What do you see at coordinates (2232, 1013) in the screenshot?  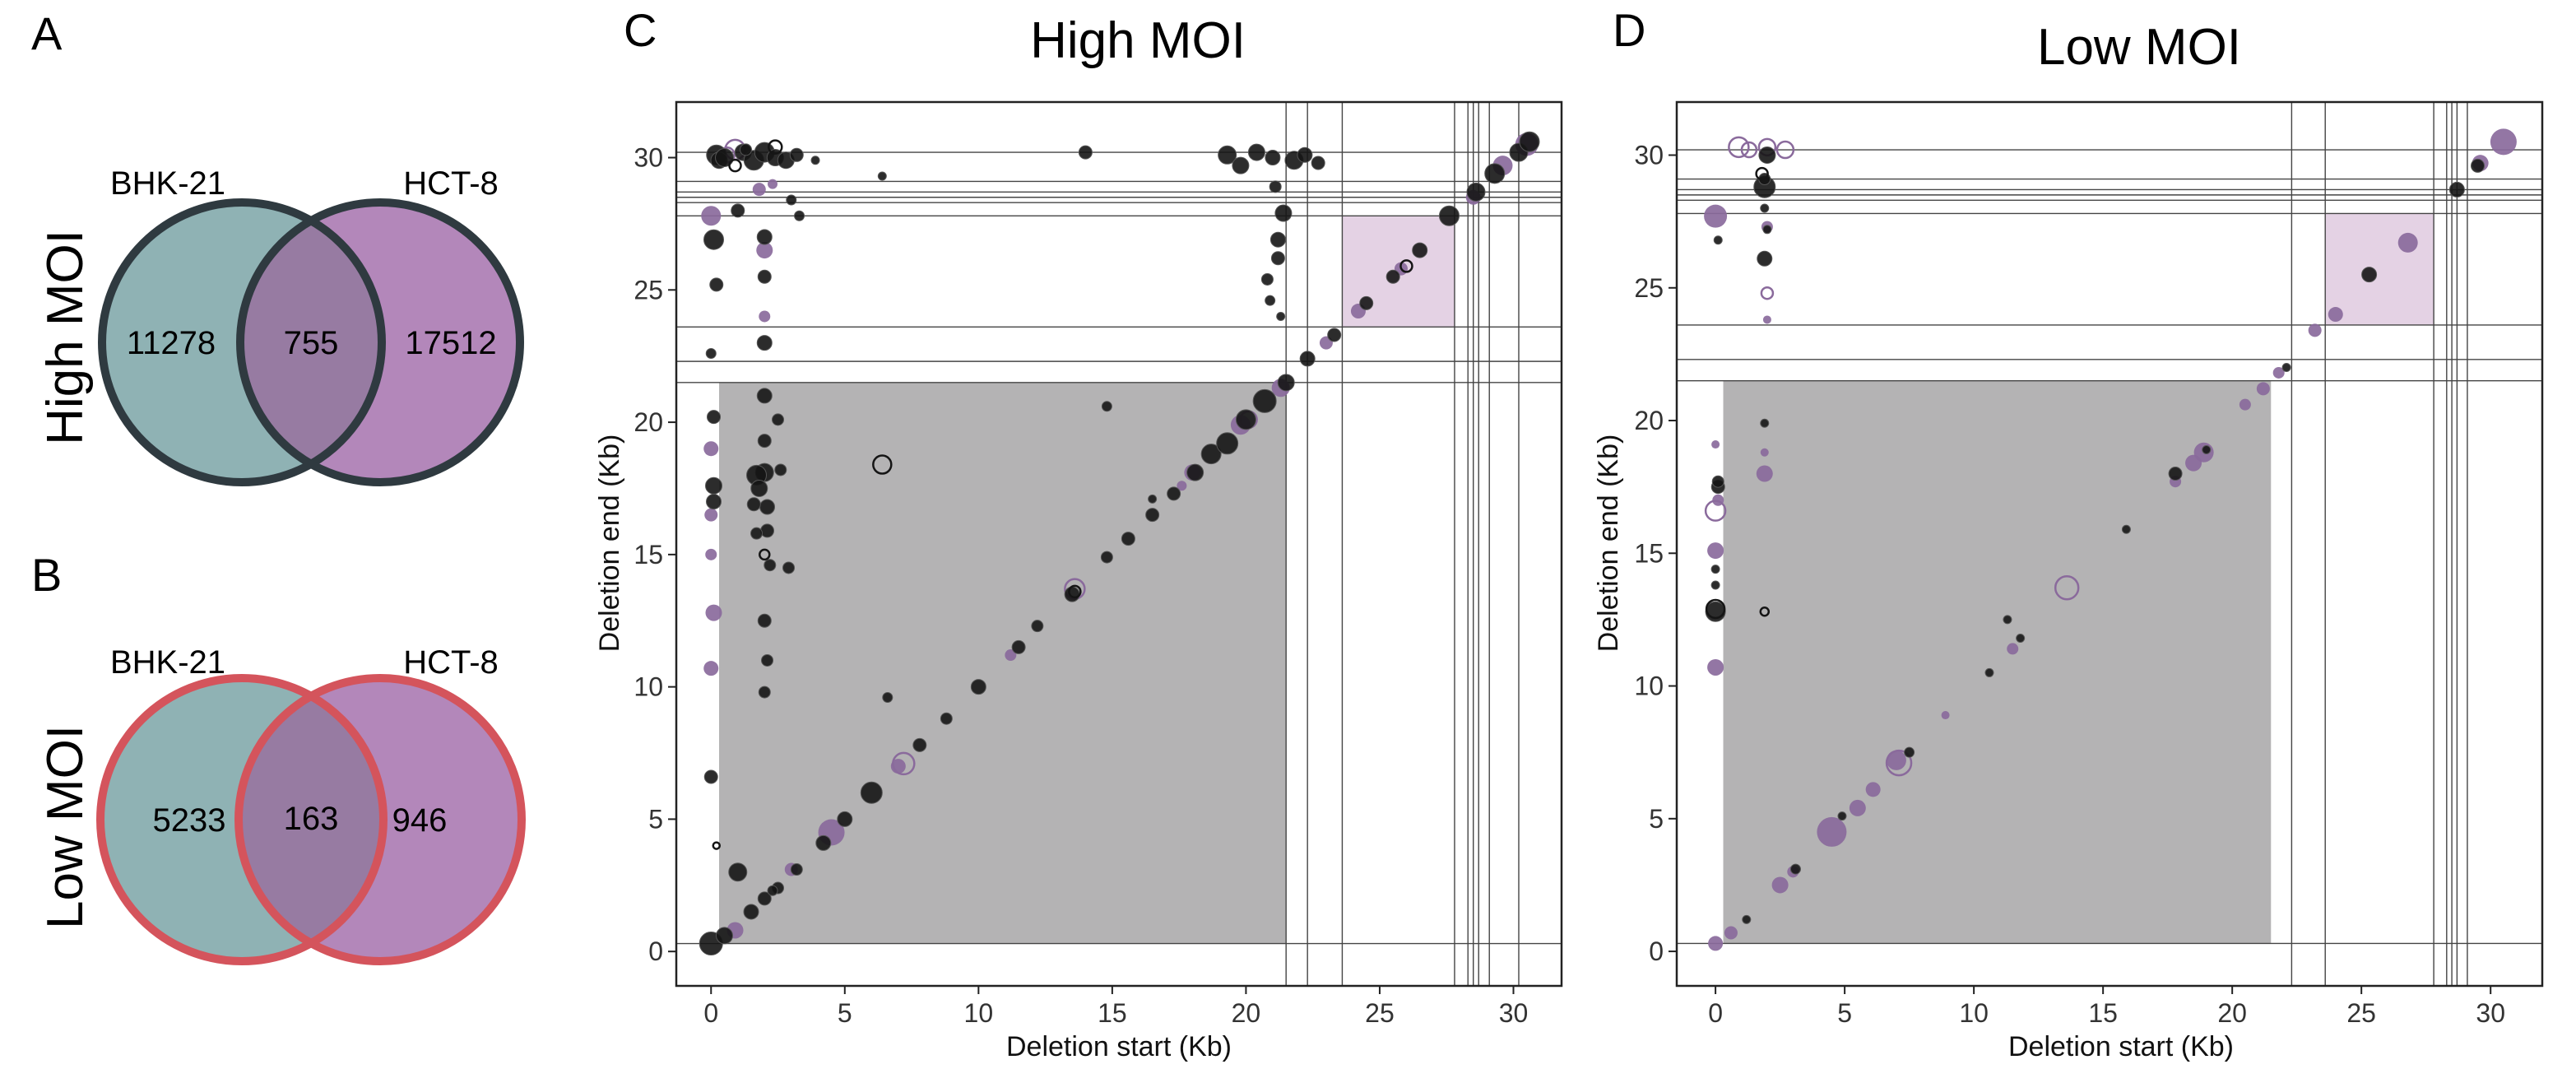 I see `x-tick-label: 20` at bounding box center [2232, 1013].